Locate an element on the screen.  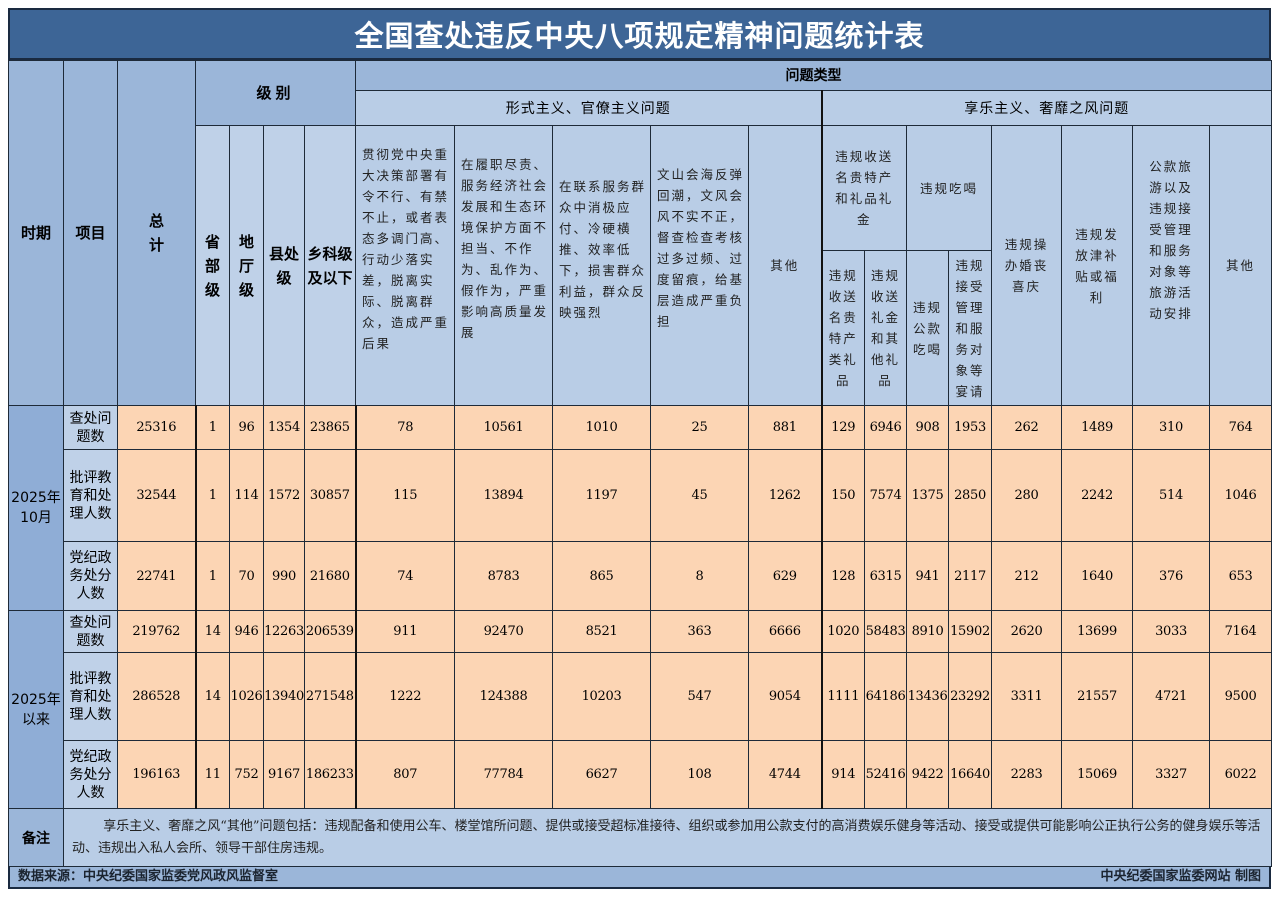
data-cell: 15902 is located at coordinates (970, 631).